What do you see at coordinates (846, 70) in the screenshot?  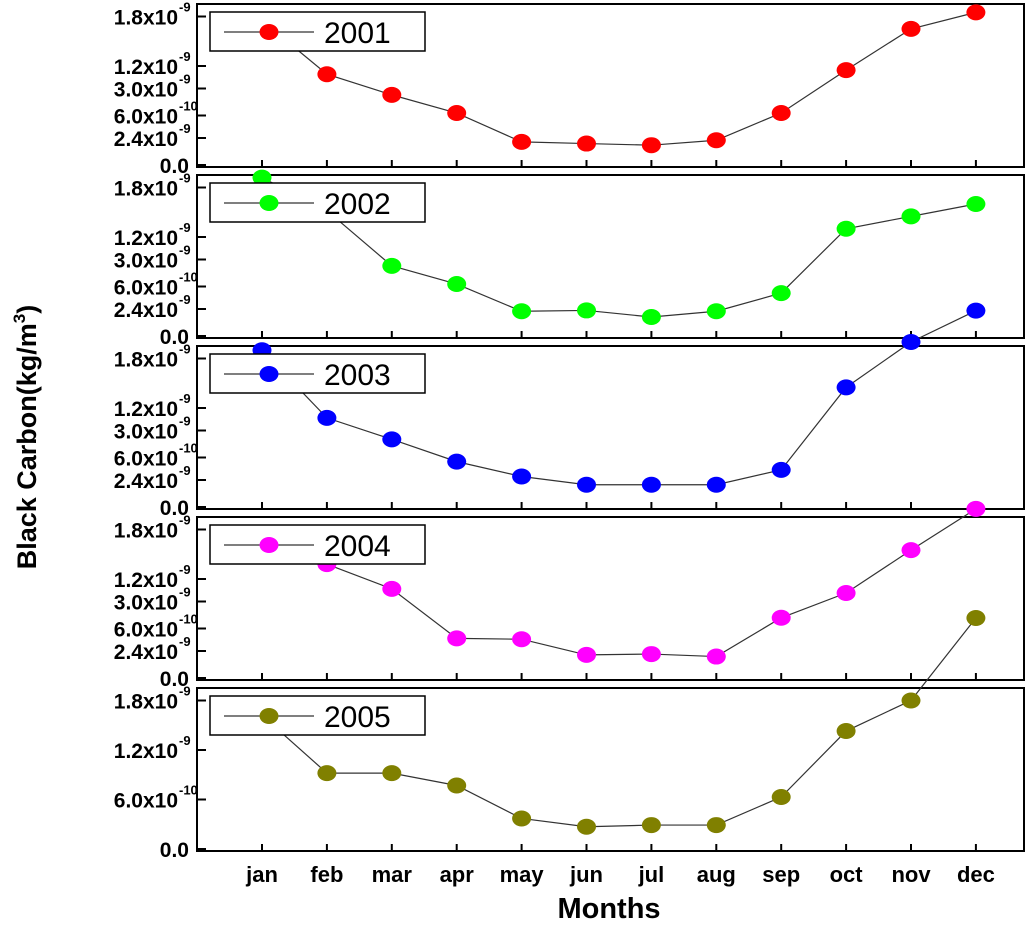 I see `data-point-2001-oct` at bounding box center [846, 70].